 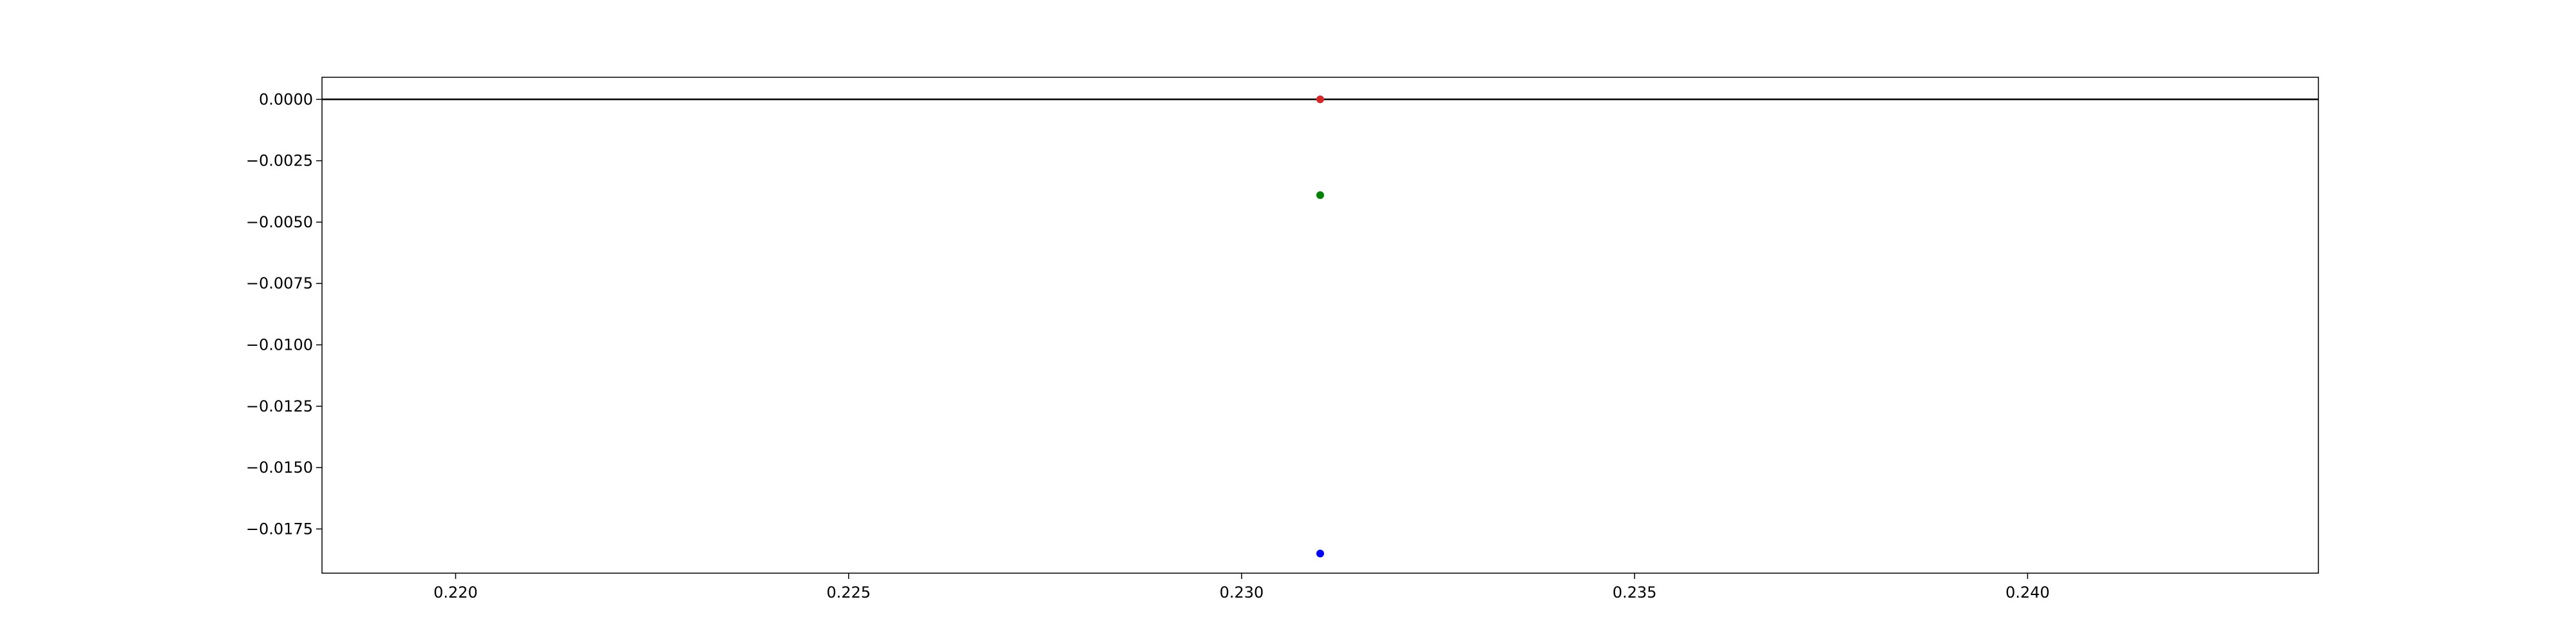 What do you see at coordinates (848, 592) in the screenshot?
I see `x-tick-label: 0.225` at bounding box center [848, 592].